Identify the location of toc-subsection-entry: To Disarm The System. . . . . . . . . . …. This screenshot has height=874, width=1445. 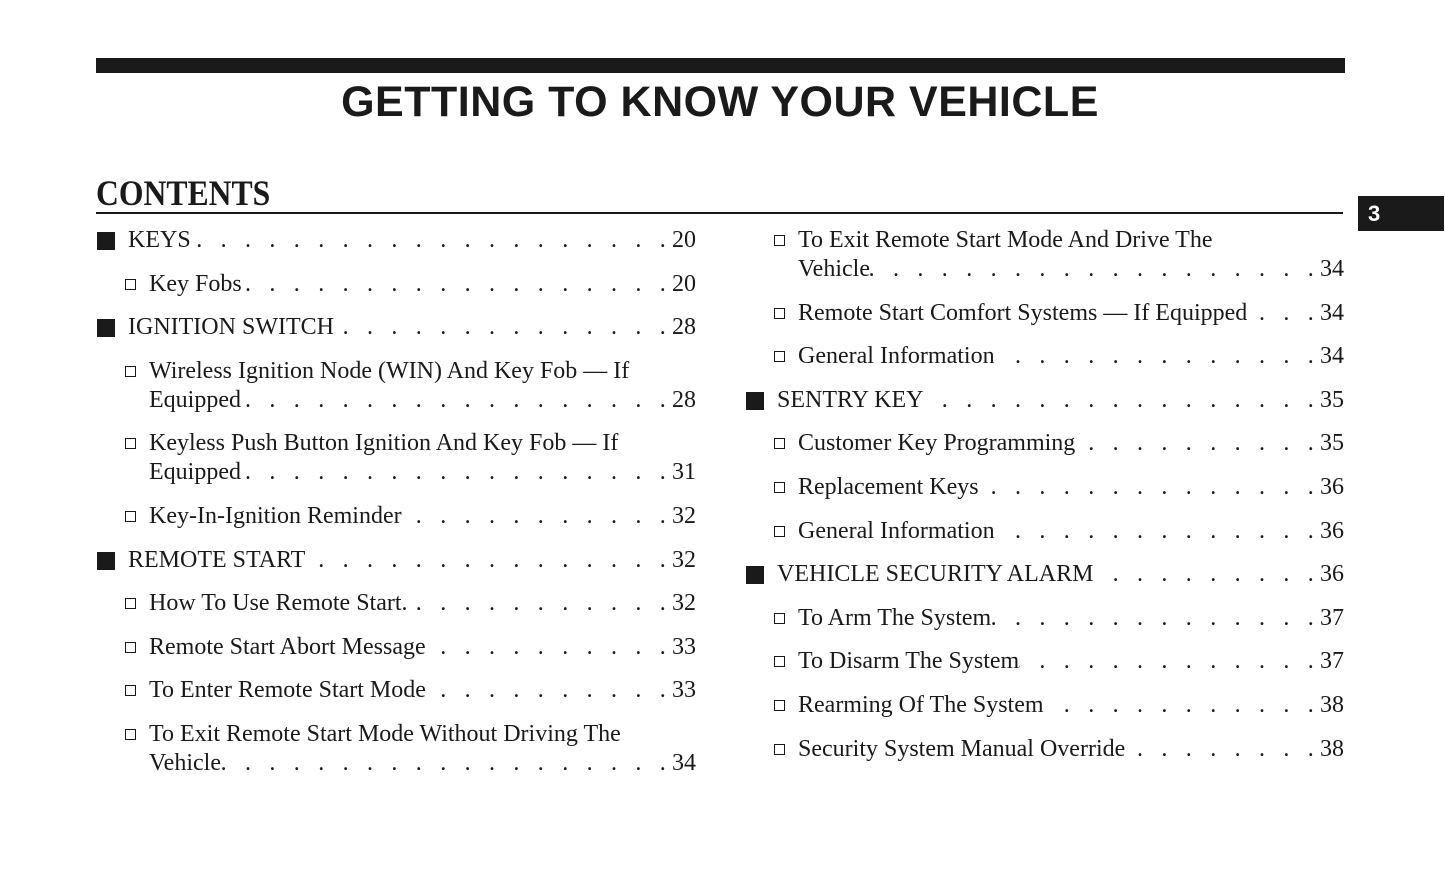
(1044, 661).